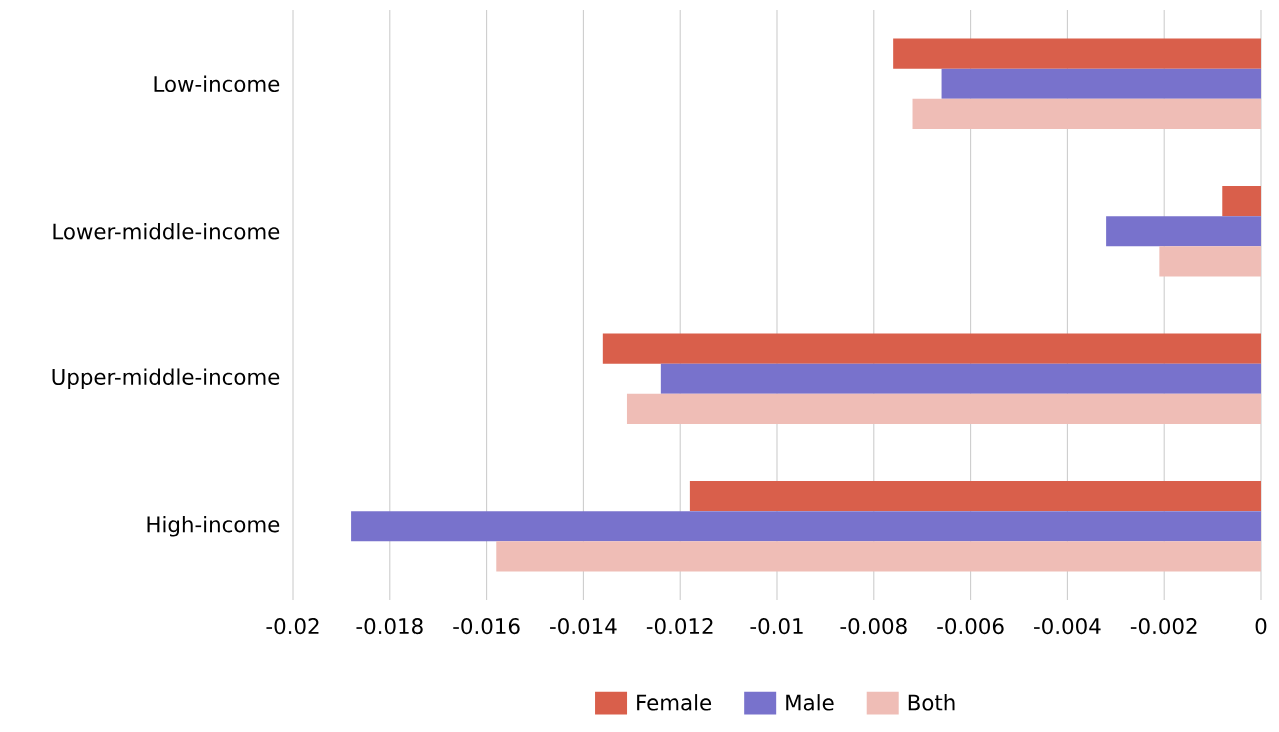 This screenshot has width=1279, height=732. I want to click on legend-label: Both, so click(931, 702).